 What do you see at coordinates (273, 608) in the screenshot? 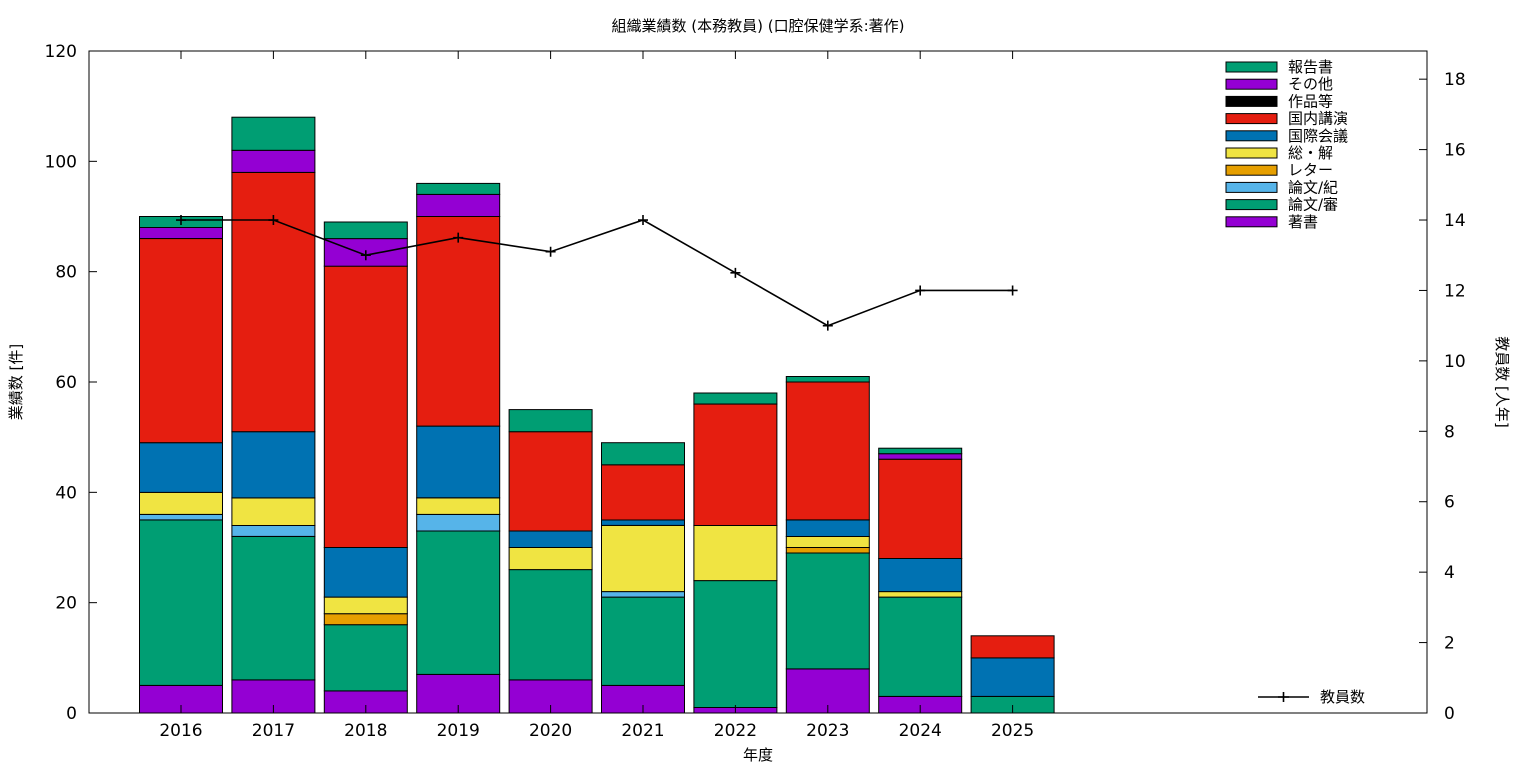
I see `bar-2017-s1` at bounding box center [273, 608].